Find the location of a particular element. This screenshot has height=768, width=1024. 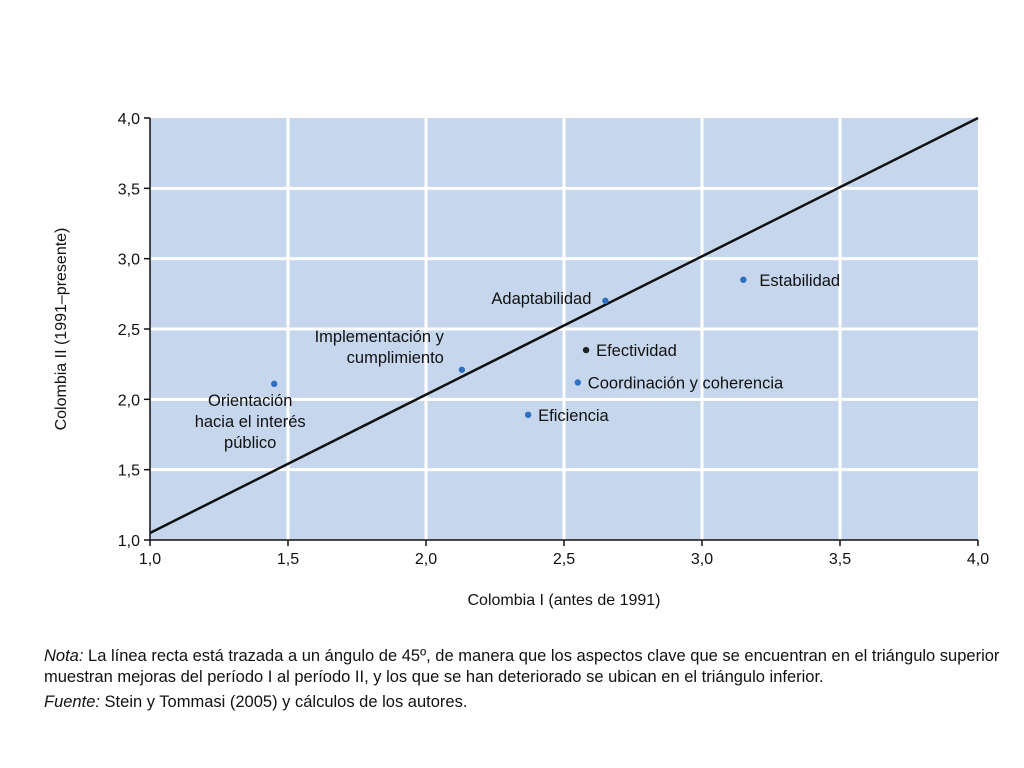

y-tick-label: 2,5 is located at coordinates (129, 330).